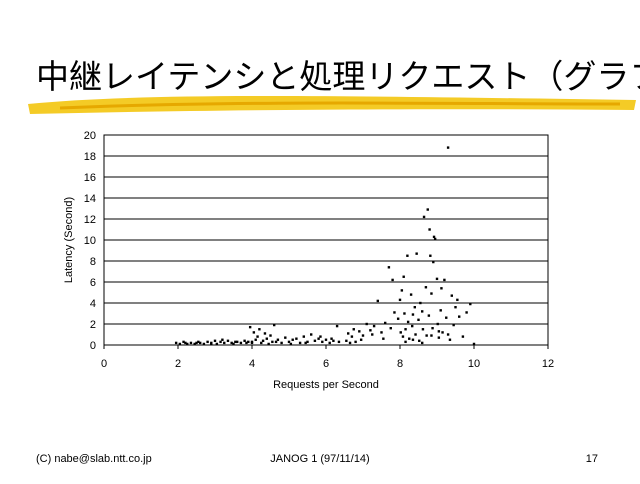 The height and width of the screenshot is (484, 640). Describe the element at coordinates (319, 459) in the screenshot. I see `footer-center: JANOG 1 (97/11/14)` at that location.